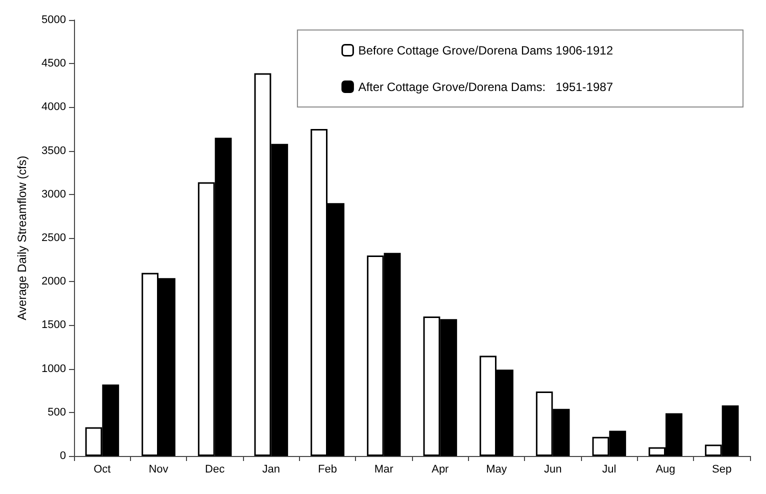 Image resolution: width=766 pixels, height=494 pixels. Describe the element at coordinates (102, 470) in the screenshot. I see `x-tick-label: Oct` at that location.